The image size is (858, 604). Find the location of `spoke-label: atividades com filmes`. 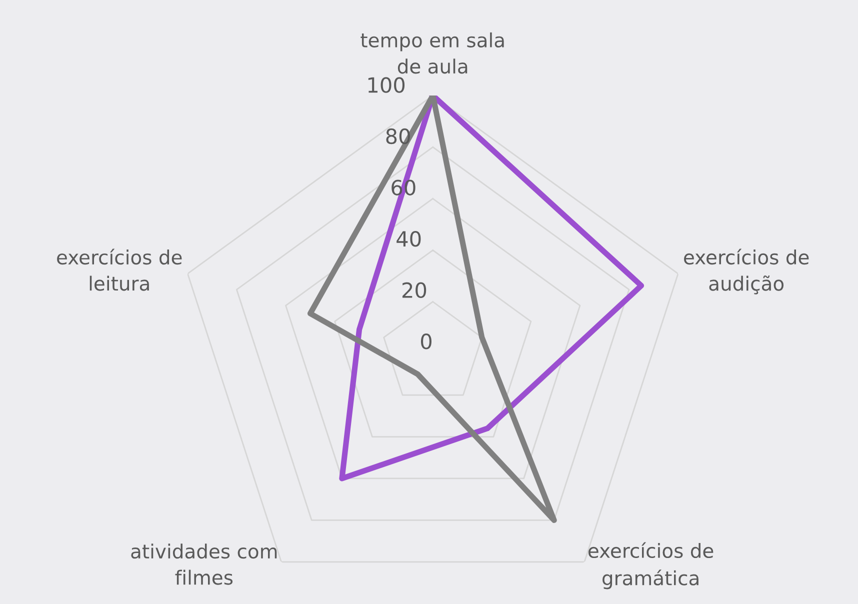

spoke-label: atividades com filmes is located at coordinates (204, 564).